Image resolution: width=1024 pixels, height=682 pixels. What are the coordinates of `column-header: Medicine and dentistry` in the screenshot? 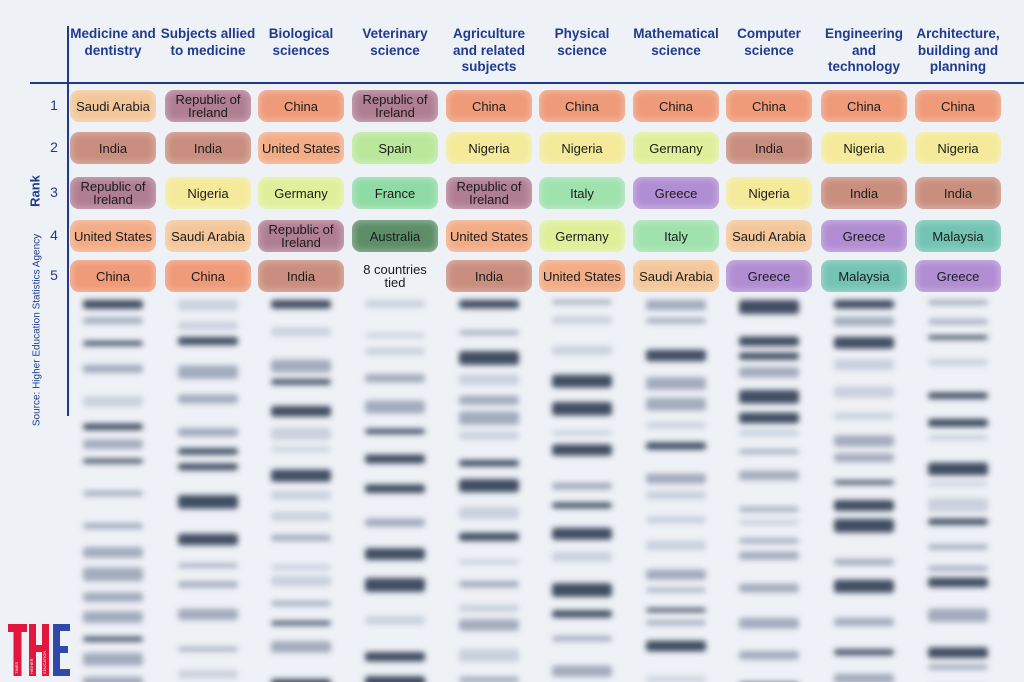 It's located at (113, 42).